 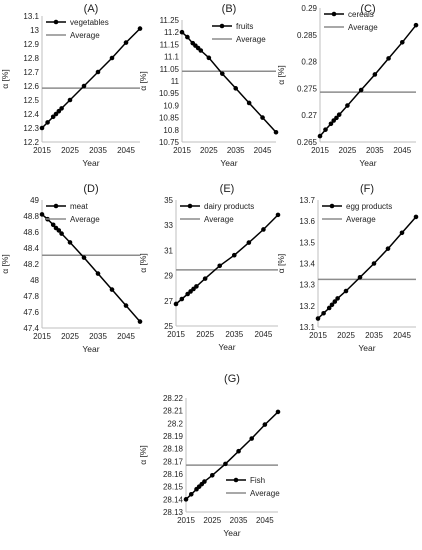 I want to click on y-tick-label: 13.6, so click(x=307, y=221).